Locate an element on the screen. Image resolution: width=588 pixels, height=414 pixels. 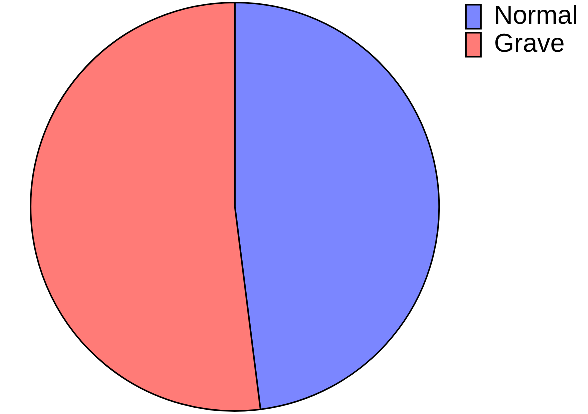
legend-label: Normal is located at coordinates (536, 15).